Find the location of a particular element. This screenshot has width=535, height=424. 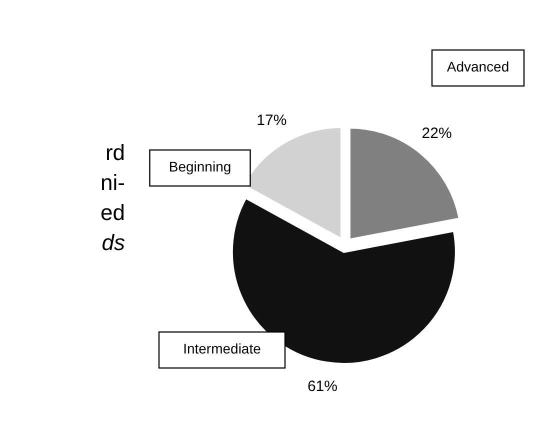

text: rd is located at coordinates (115, 152).